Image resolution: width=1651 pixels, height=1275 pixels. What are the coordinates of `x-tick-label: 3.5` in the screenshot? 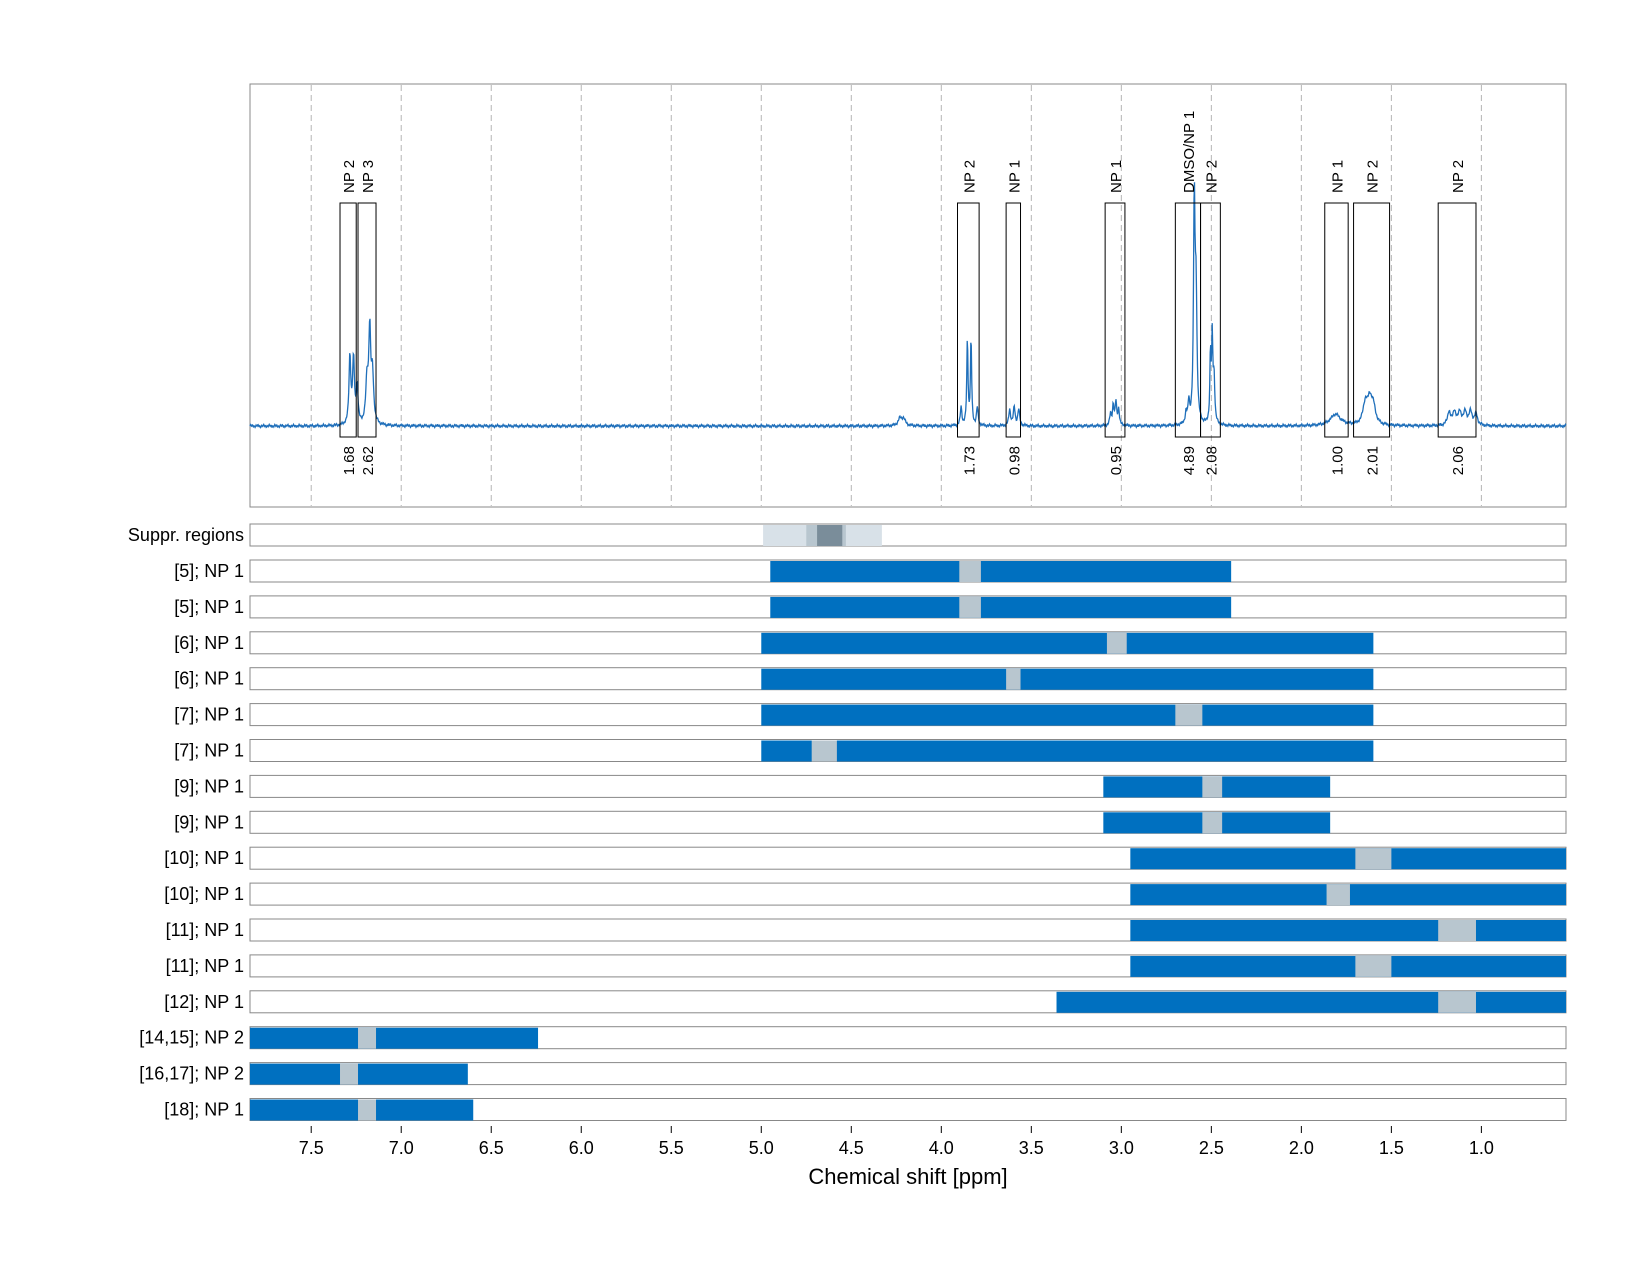 It's located at (1031, 1148).